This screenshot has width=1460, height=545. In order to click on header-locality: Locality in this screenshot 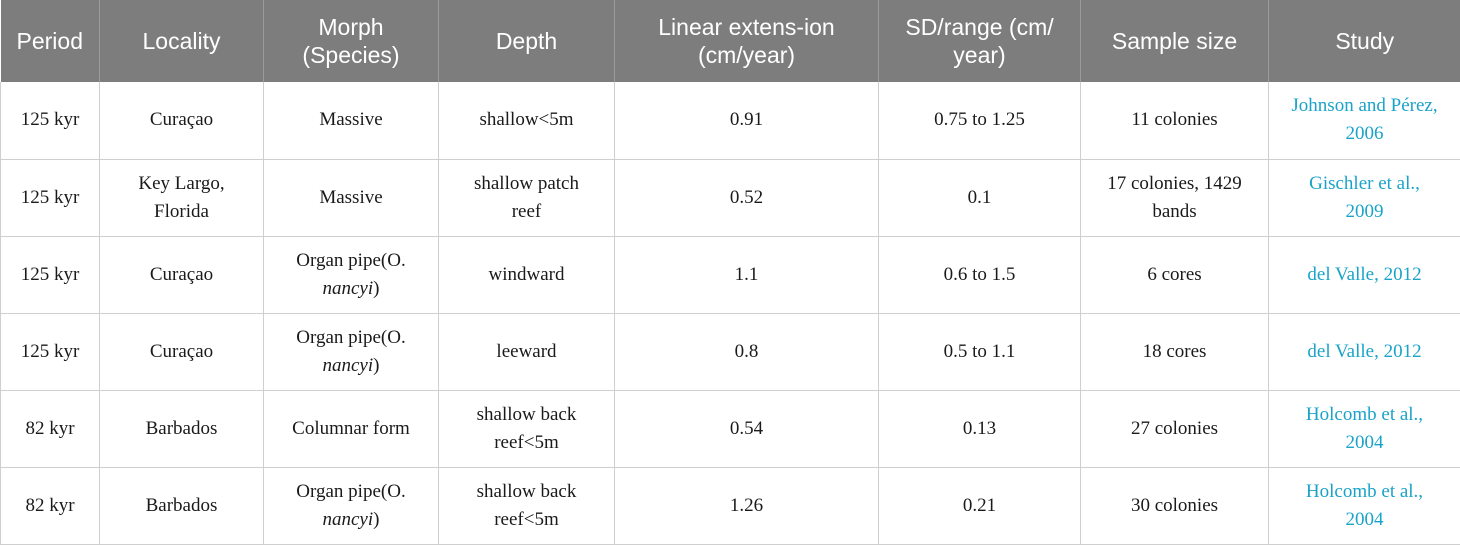, I will do `click(182, 41)`.